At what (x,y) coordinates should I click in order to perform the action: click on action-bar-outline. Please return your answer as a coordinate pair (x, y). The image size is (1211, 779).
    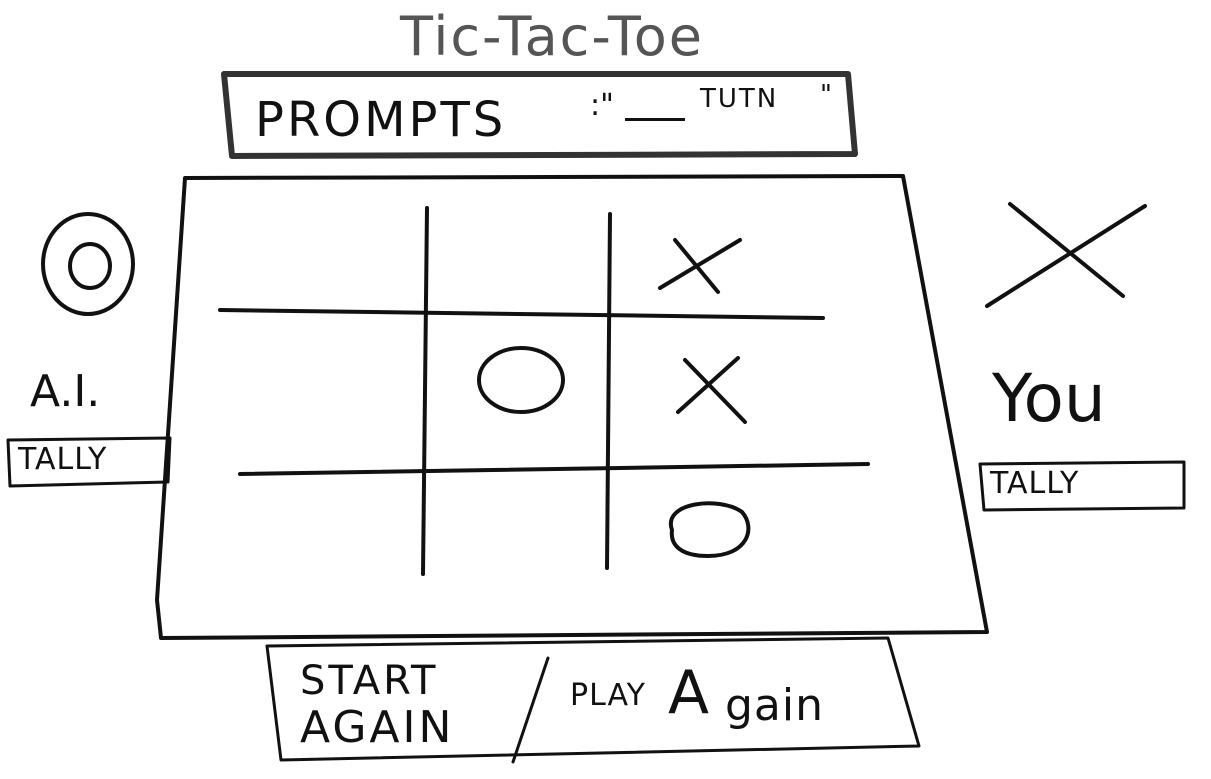
    Looking at the image, I should click on (593, 700).